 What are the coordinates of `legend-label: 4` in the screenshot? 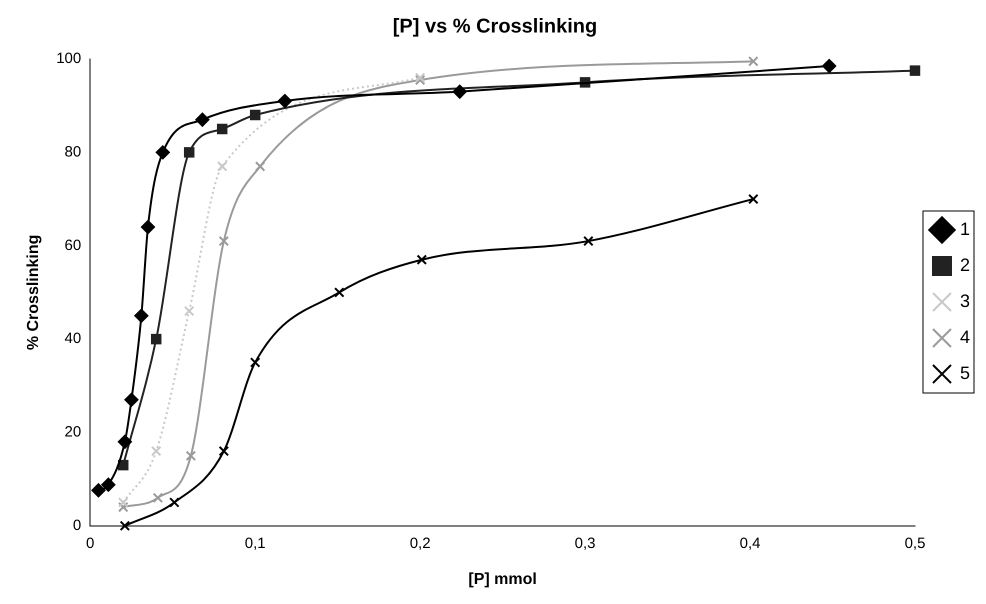 It's located at (965, 336).